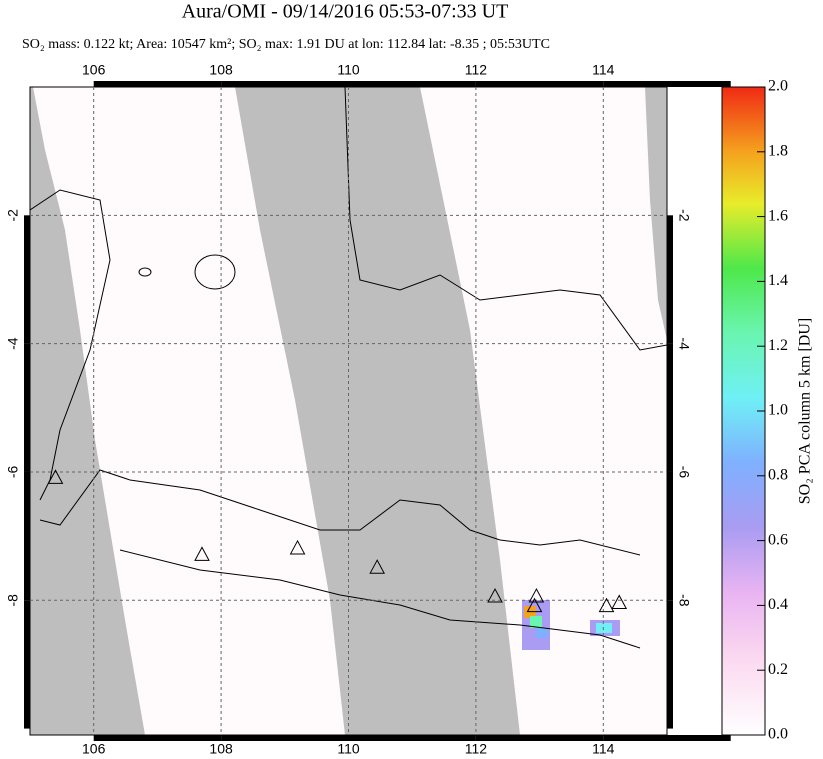 The height and width of the screenshot is (759, 823). I want to click on colorbar-tick-label: 1.0, so click(778, 410).